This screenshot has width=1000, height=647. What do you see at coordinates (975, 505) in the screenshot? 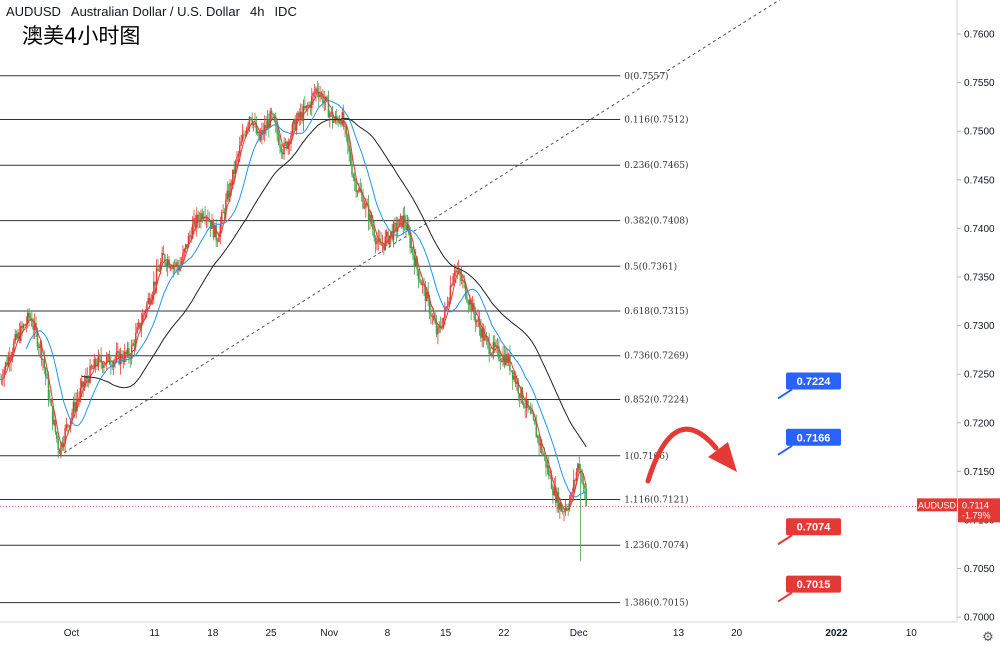
I see `current-price-text: 0.7114` at bounding box center [975, 505].